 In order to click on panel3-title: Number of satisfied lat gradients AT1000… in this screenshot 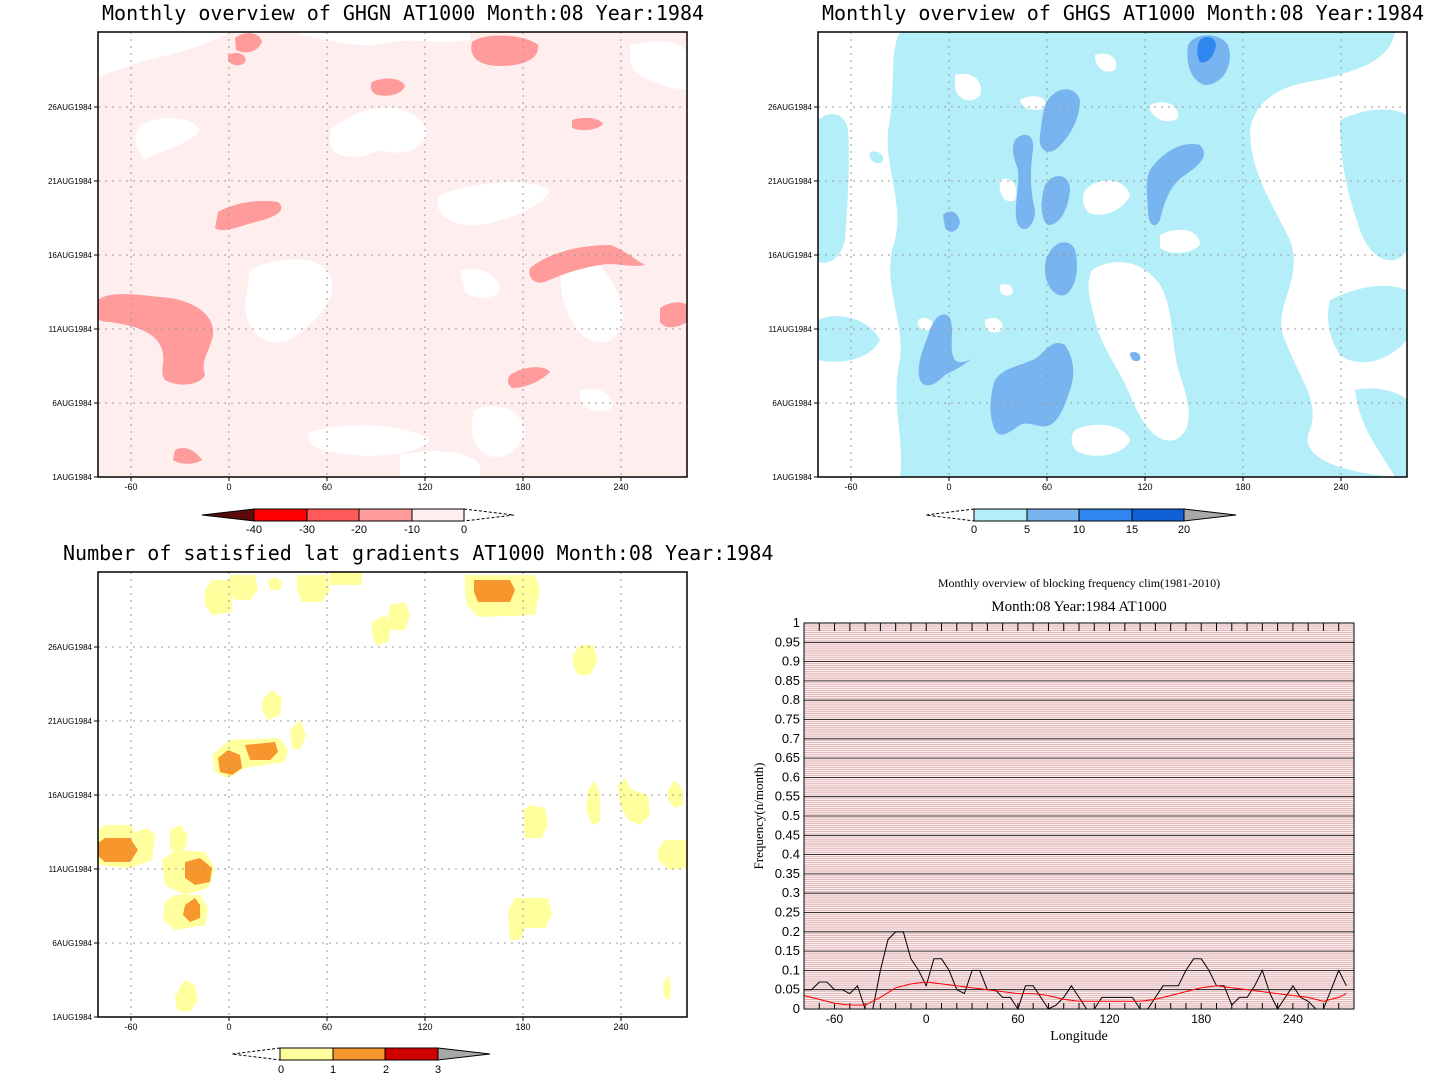, I will do `click(418, 553)`.